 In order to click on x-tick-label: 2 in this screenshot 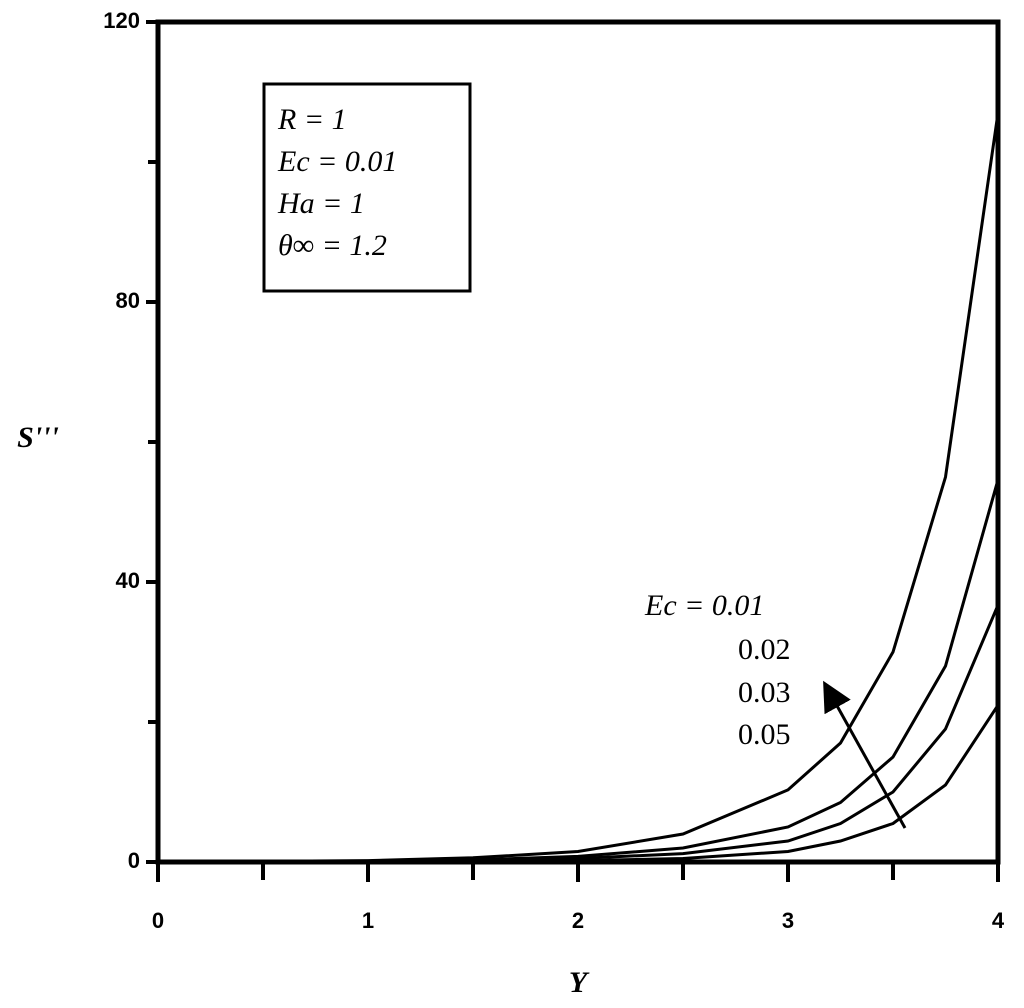, I will do `click(578, 920)`.